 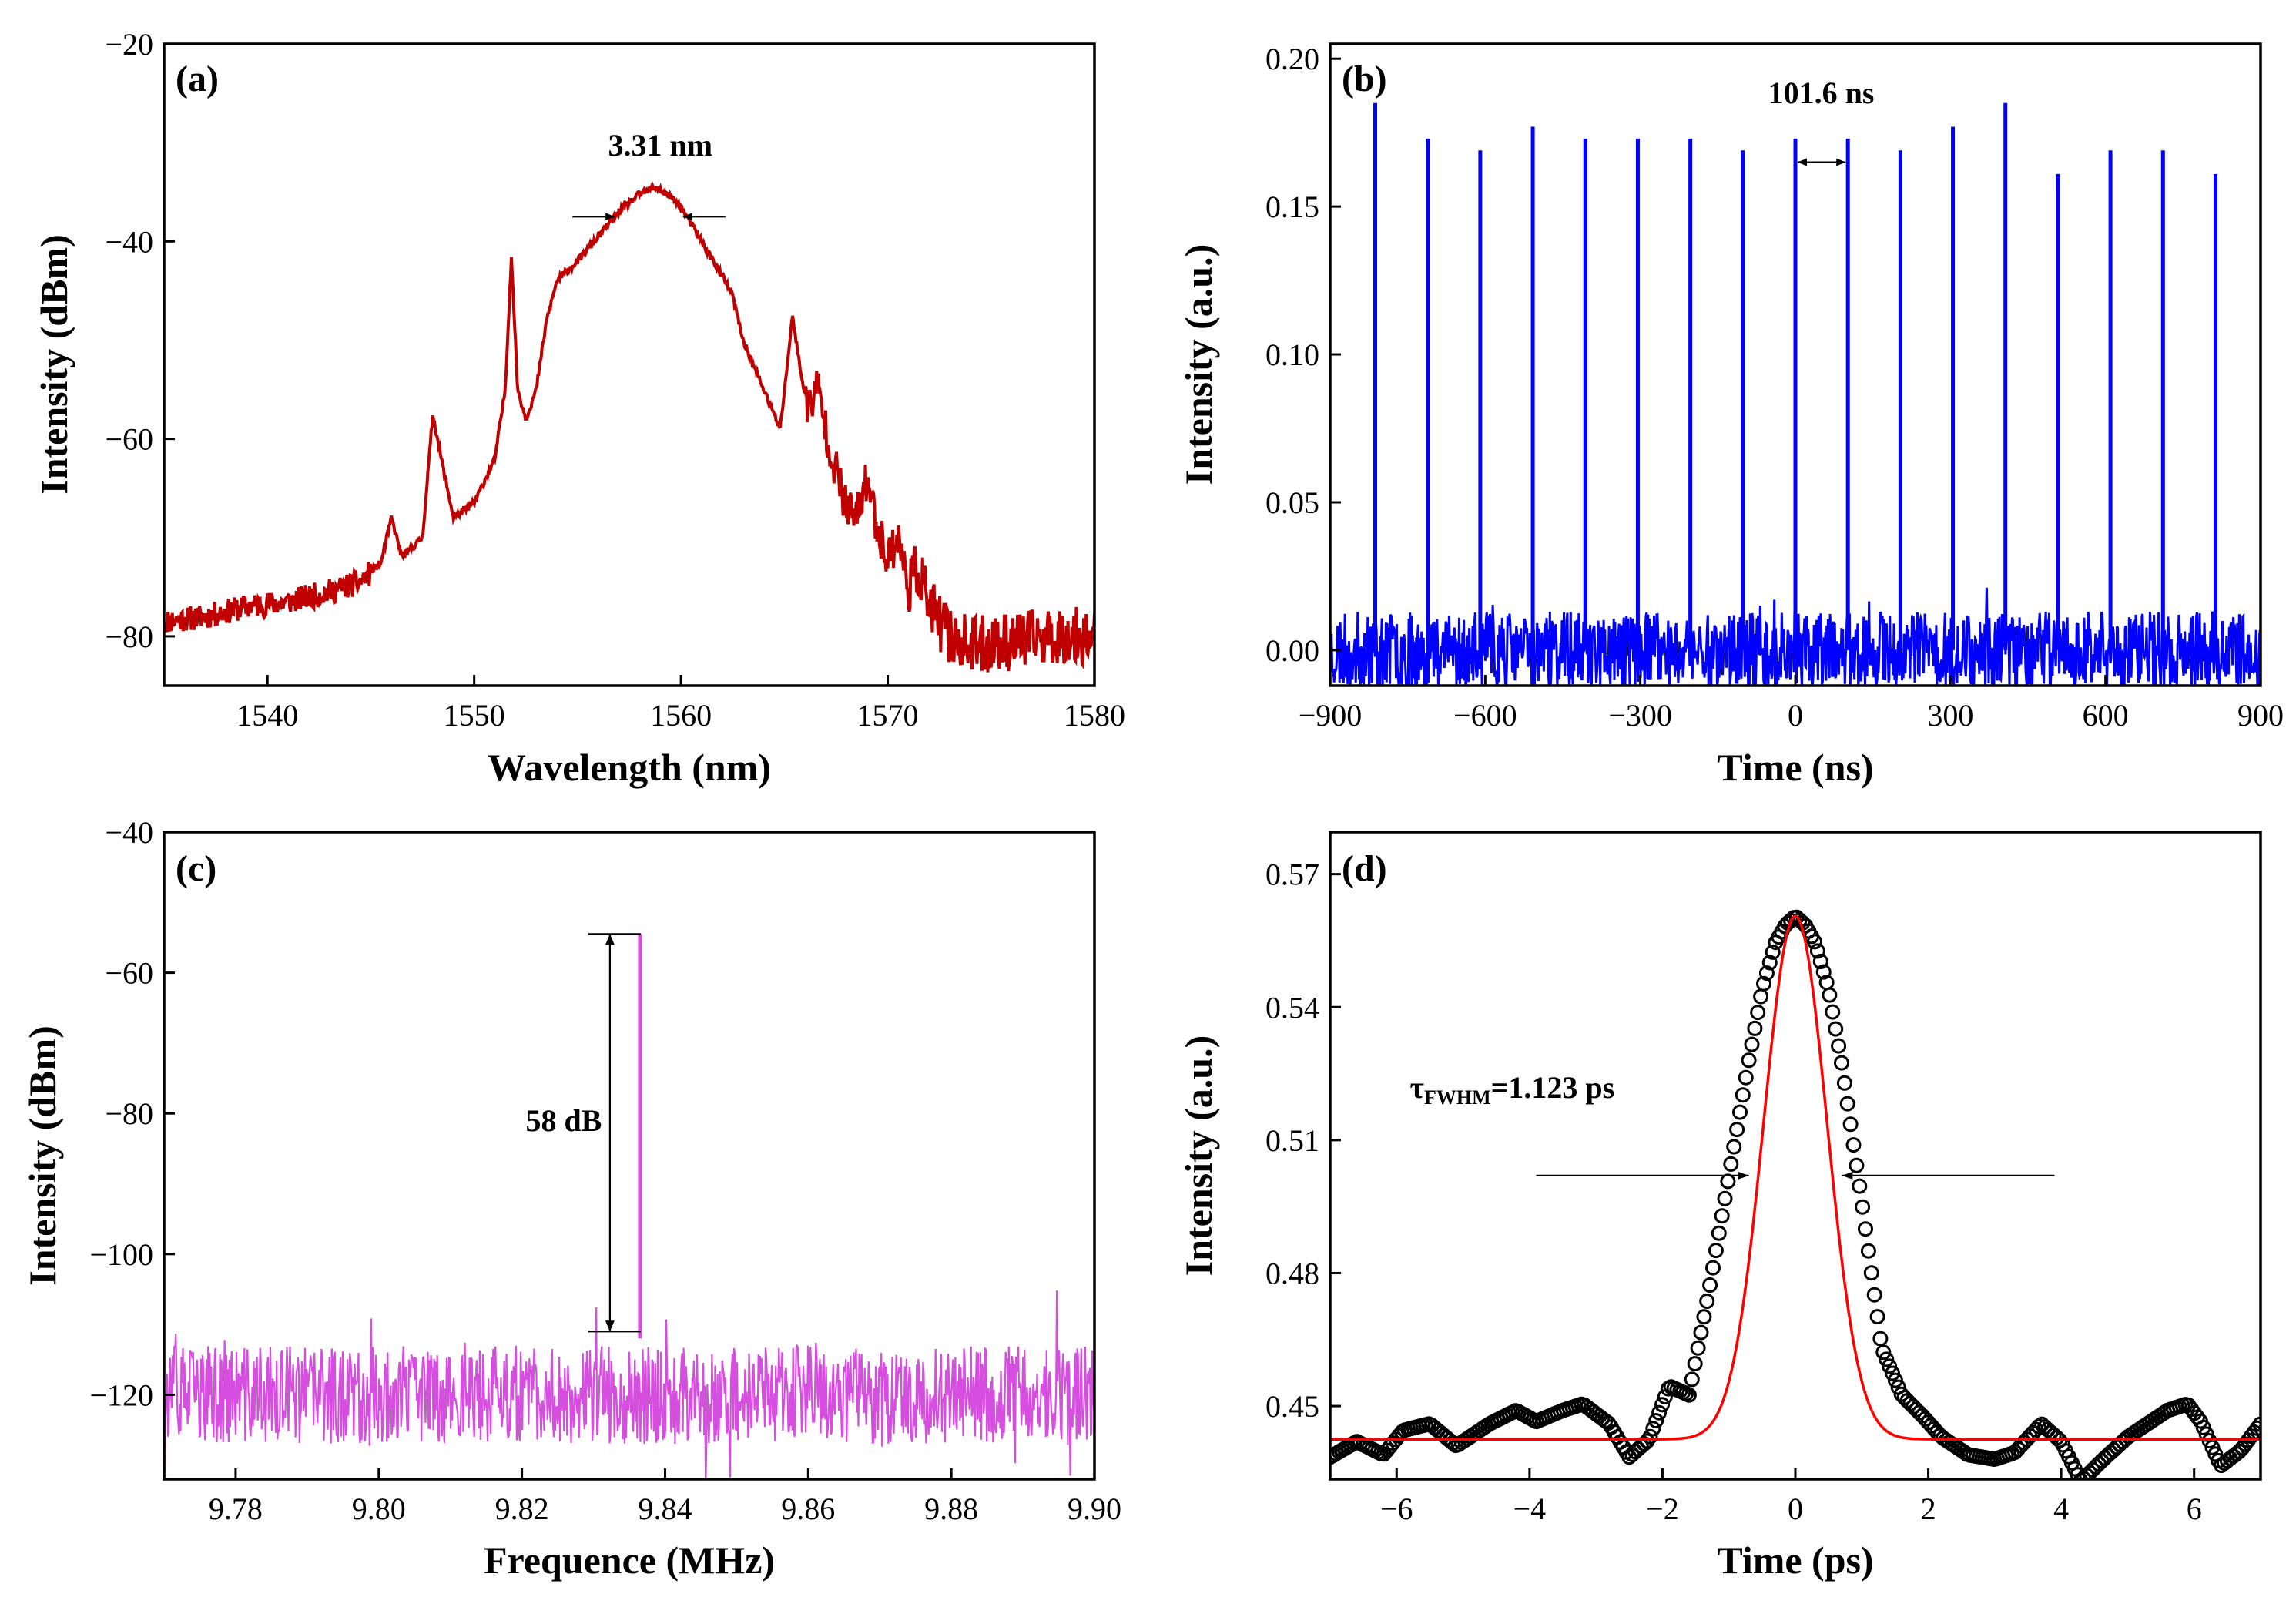 I want to click on panel-d-label: (d), so click(x=1364, y=869).